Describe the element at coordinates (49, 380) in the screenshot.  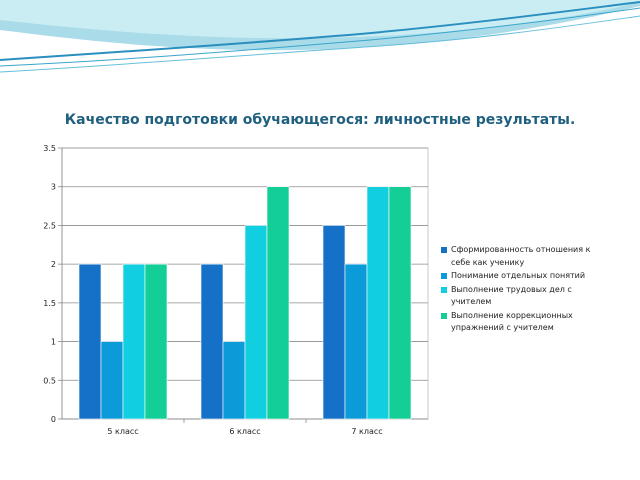
I see `y-tick-label: 0.5` at that location.